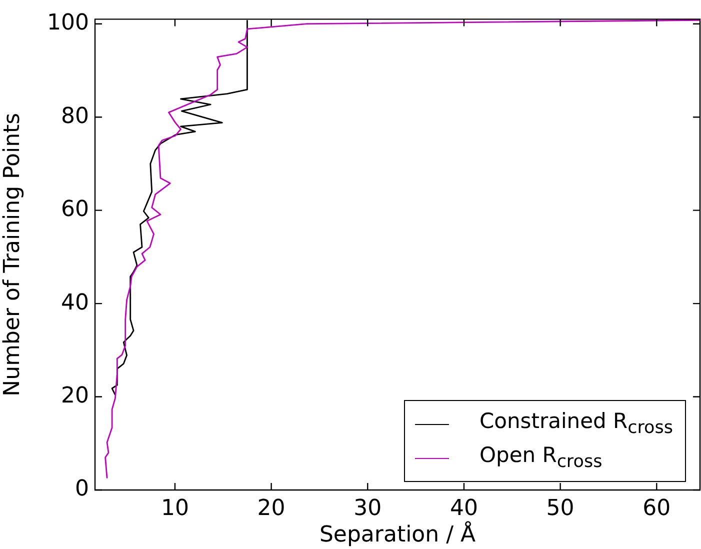  I want to click on legend-label: Constrained R$_{cross}$, so click(576, 424).